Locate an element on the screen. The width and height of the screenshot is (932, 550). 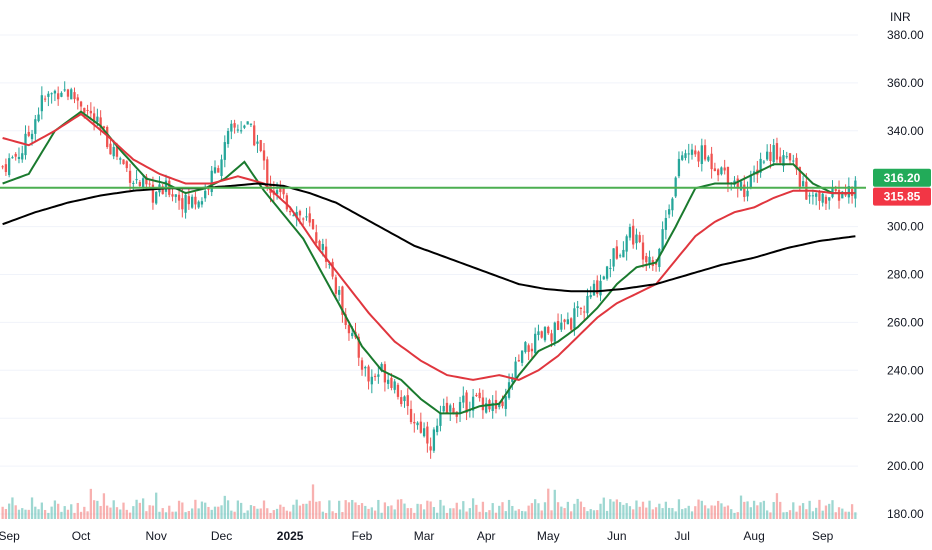
y-tick-label: 200.00 is located at coordinates (905, 466).